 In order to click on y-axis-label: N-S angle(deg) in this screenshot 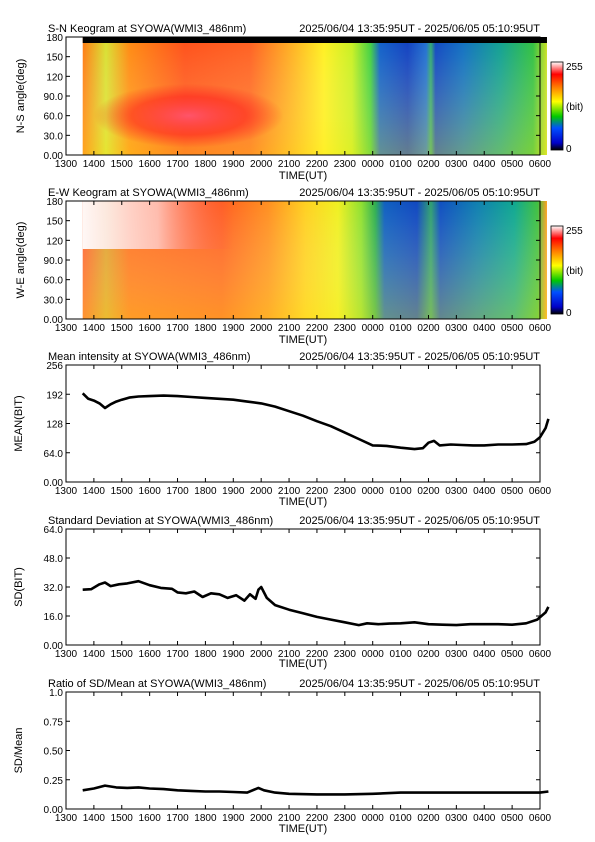, I will do `click(21, 96)`.